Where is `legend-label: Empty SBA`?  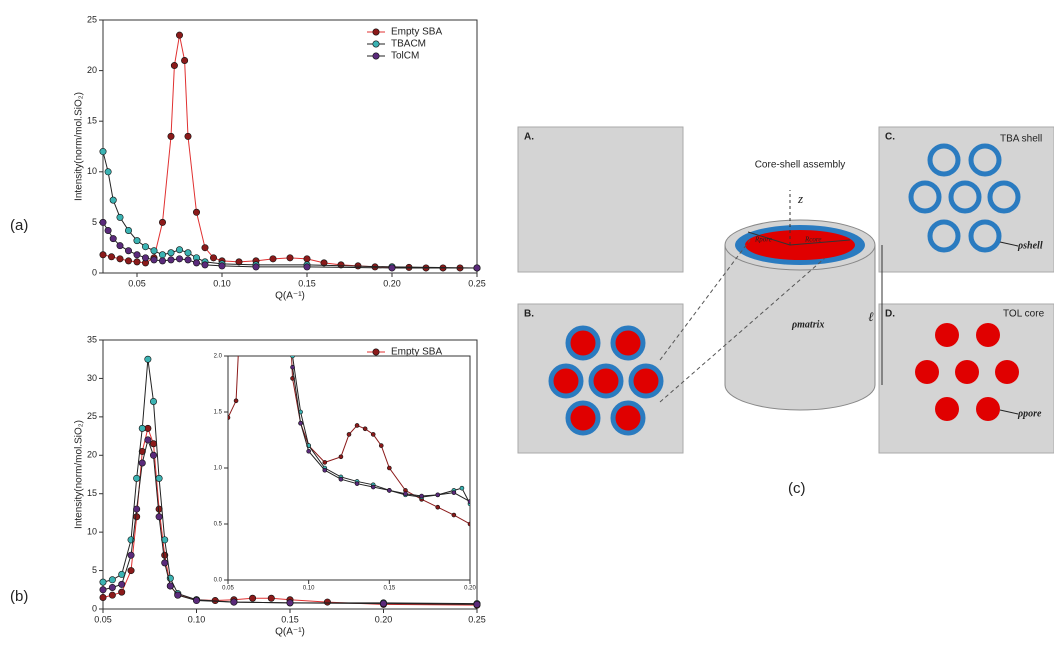 legend-label: Empty SBA is located at coordinates (416, 352).